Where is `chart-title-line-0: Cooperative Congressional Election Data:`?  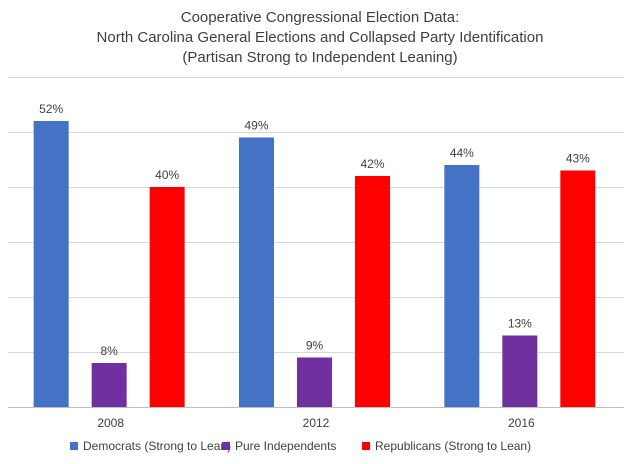 chart-title-line-0: Cooperative Congressional Election Data: is located at coordinates (320, 17).